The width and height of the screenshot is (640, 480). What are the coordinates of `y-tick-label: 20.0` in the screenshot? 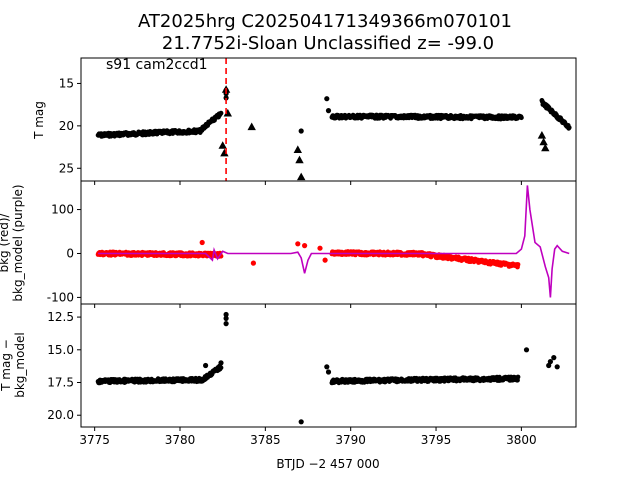 It's located at (60, 415).